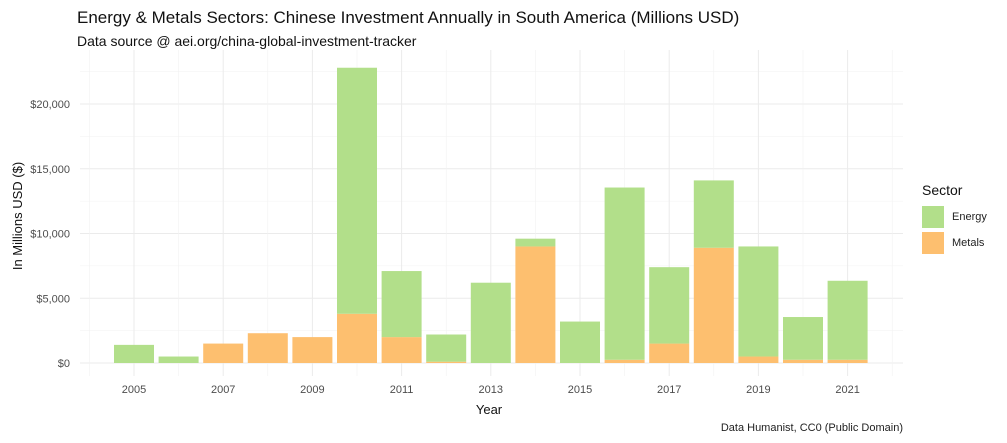  Describe the element at coordinates (669, 305) in the screenshot. I see `bar-energy-2017` at that location.